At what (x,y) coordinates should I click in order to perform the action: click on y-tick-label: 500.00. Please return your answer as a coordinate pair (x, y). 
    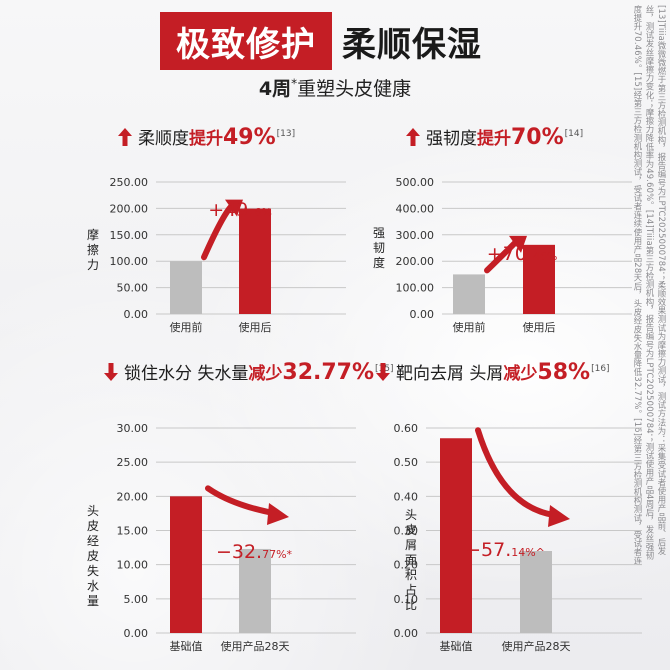
    Looking at the image, I should click on (415, 182).